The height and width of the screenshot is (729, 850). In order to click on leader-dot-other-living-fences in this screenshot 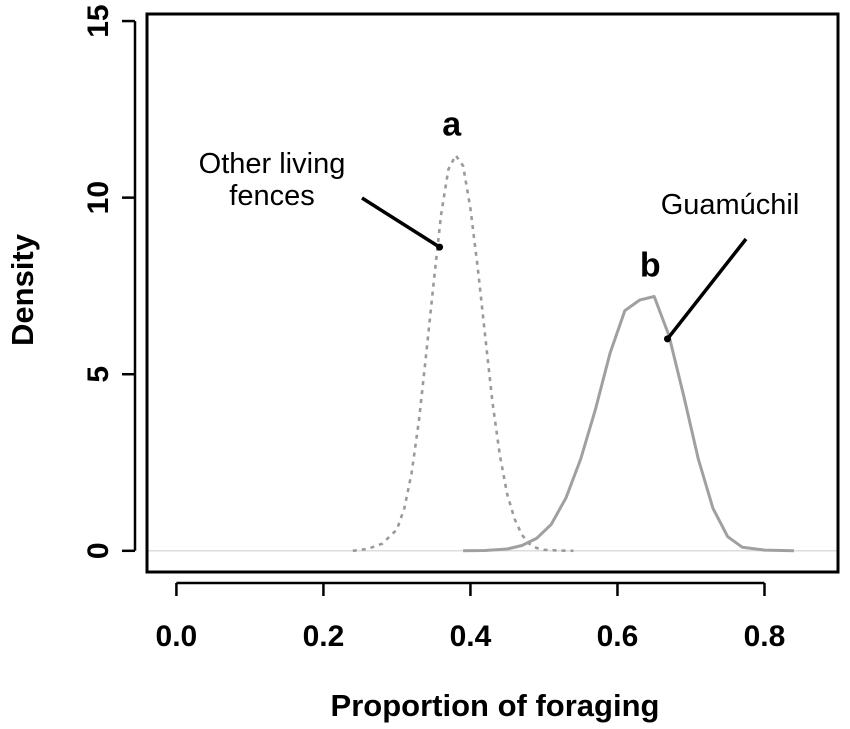, I will do `click(440, 247)`.